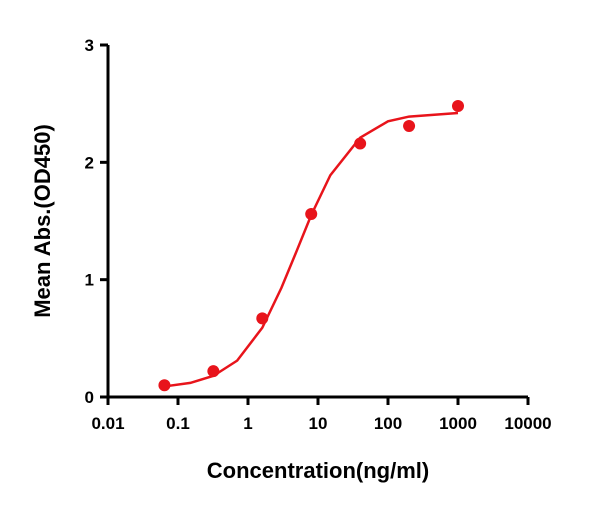  What do you see at coordinates (247, 423) in the screenshot?
I see `x-tick-label: 1` at bounding box center [247, 423].